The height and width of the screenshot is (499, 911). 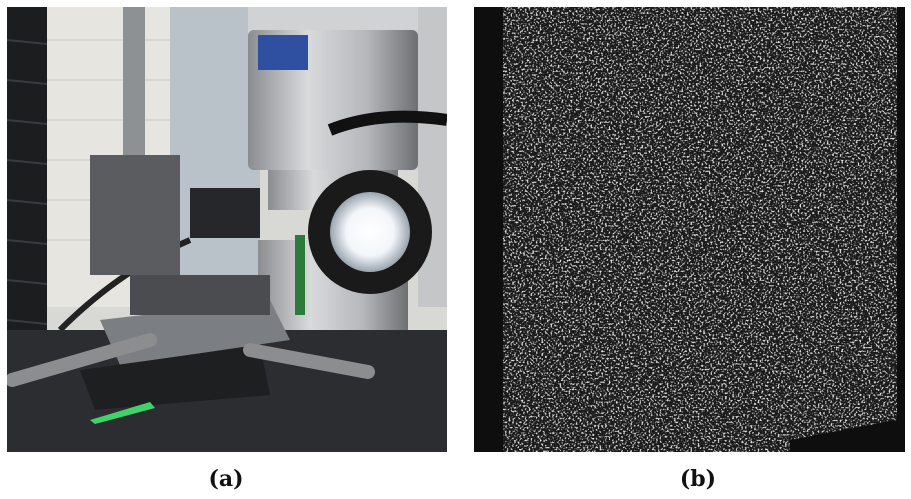 What do you see at coordinates (225, 479) in the screenshot?
I see `panel-label: (a)` at bounding box center [225, 479].